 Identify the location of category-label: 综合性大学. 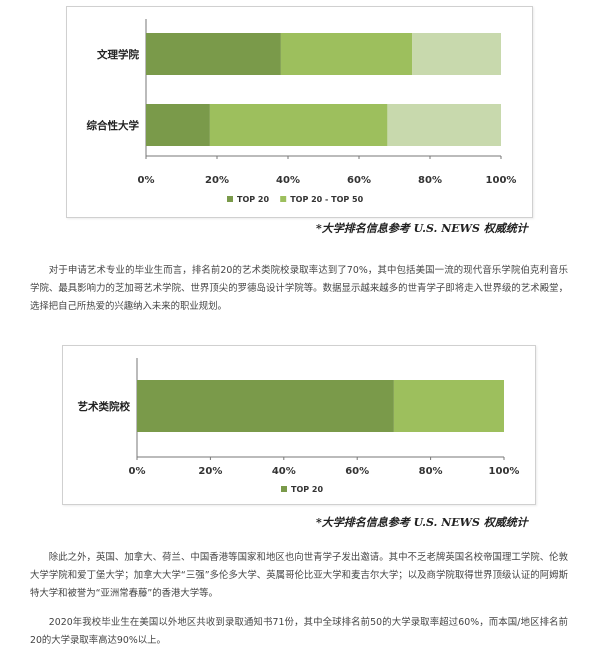
(113, 125).